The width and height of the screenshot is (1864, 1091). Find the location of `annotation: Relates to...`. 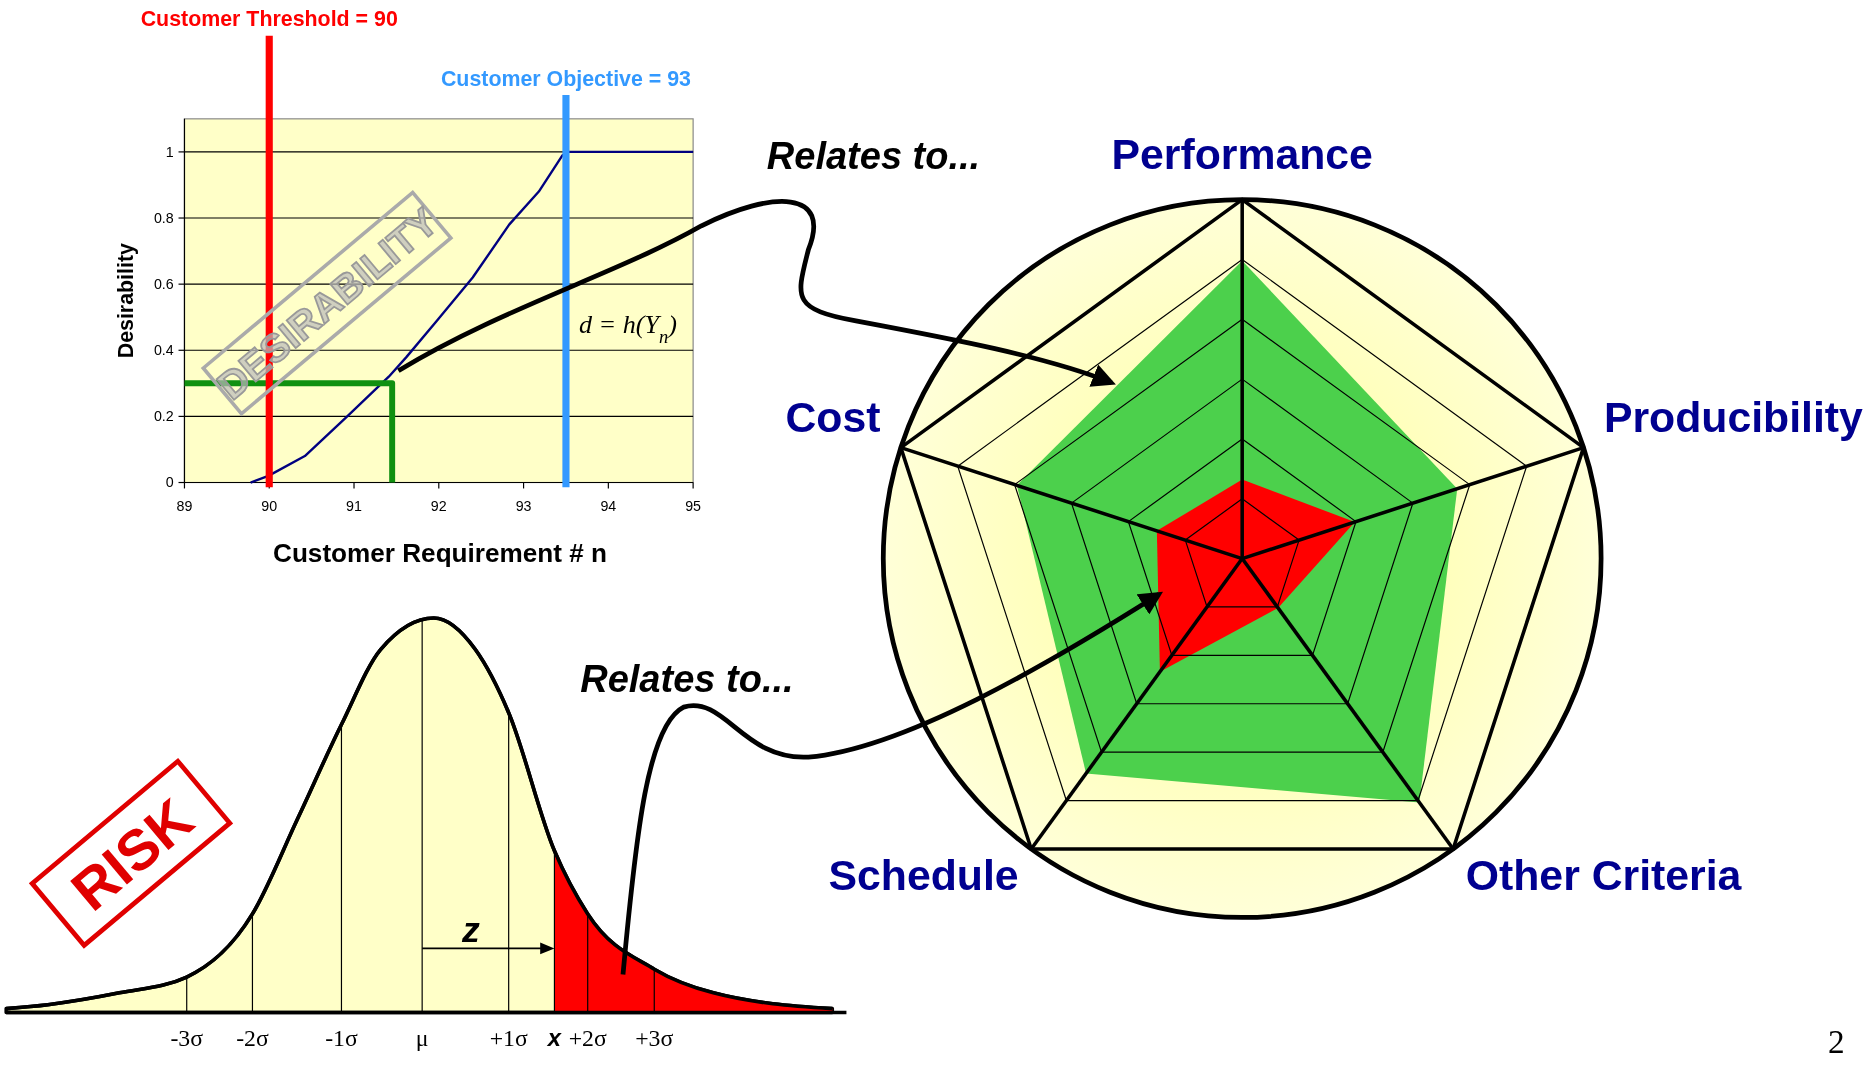

annotation: Relates to... is located at coordinates (687, 678).